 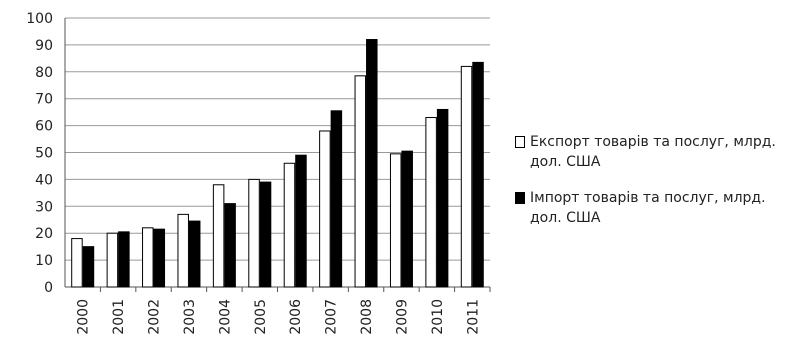 I want to click on y-tick-label: 70, so click(x=44, y=100).